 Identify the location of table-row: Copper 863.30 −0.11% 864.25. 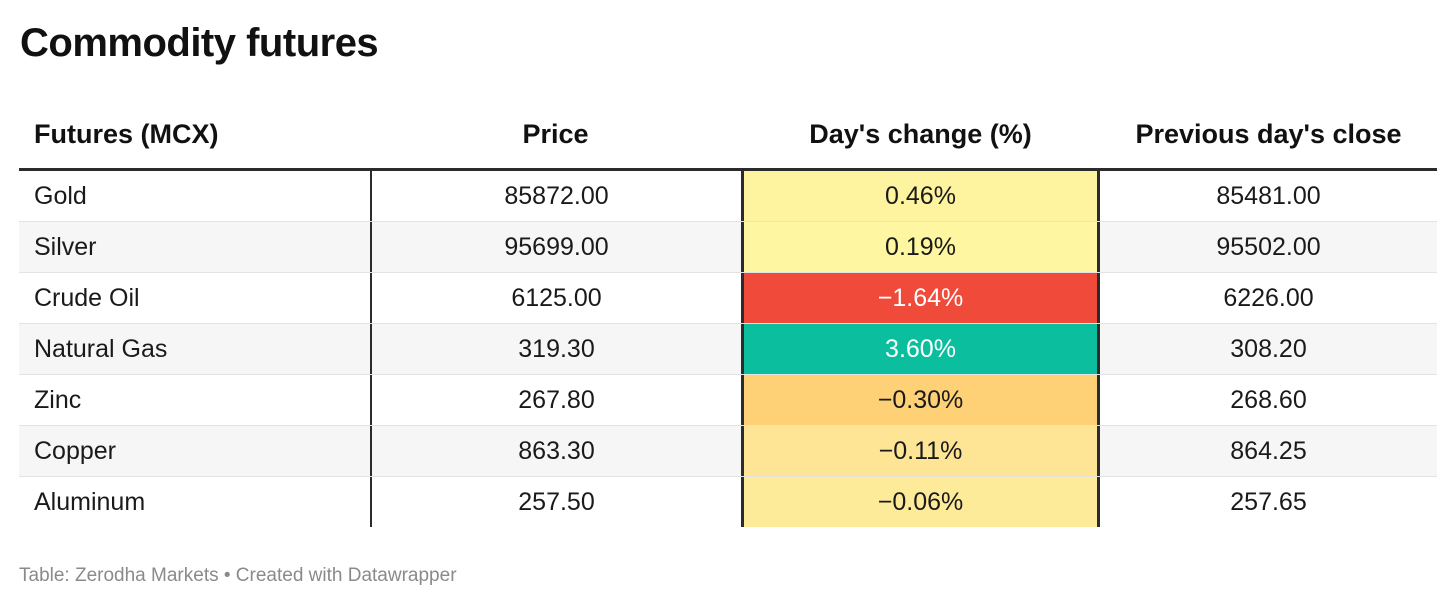
(728, 451).